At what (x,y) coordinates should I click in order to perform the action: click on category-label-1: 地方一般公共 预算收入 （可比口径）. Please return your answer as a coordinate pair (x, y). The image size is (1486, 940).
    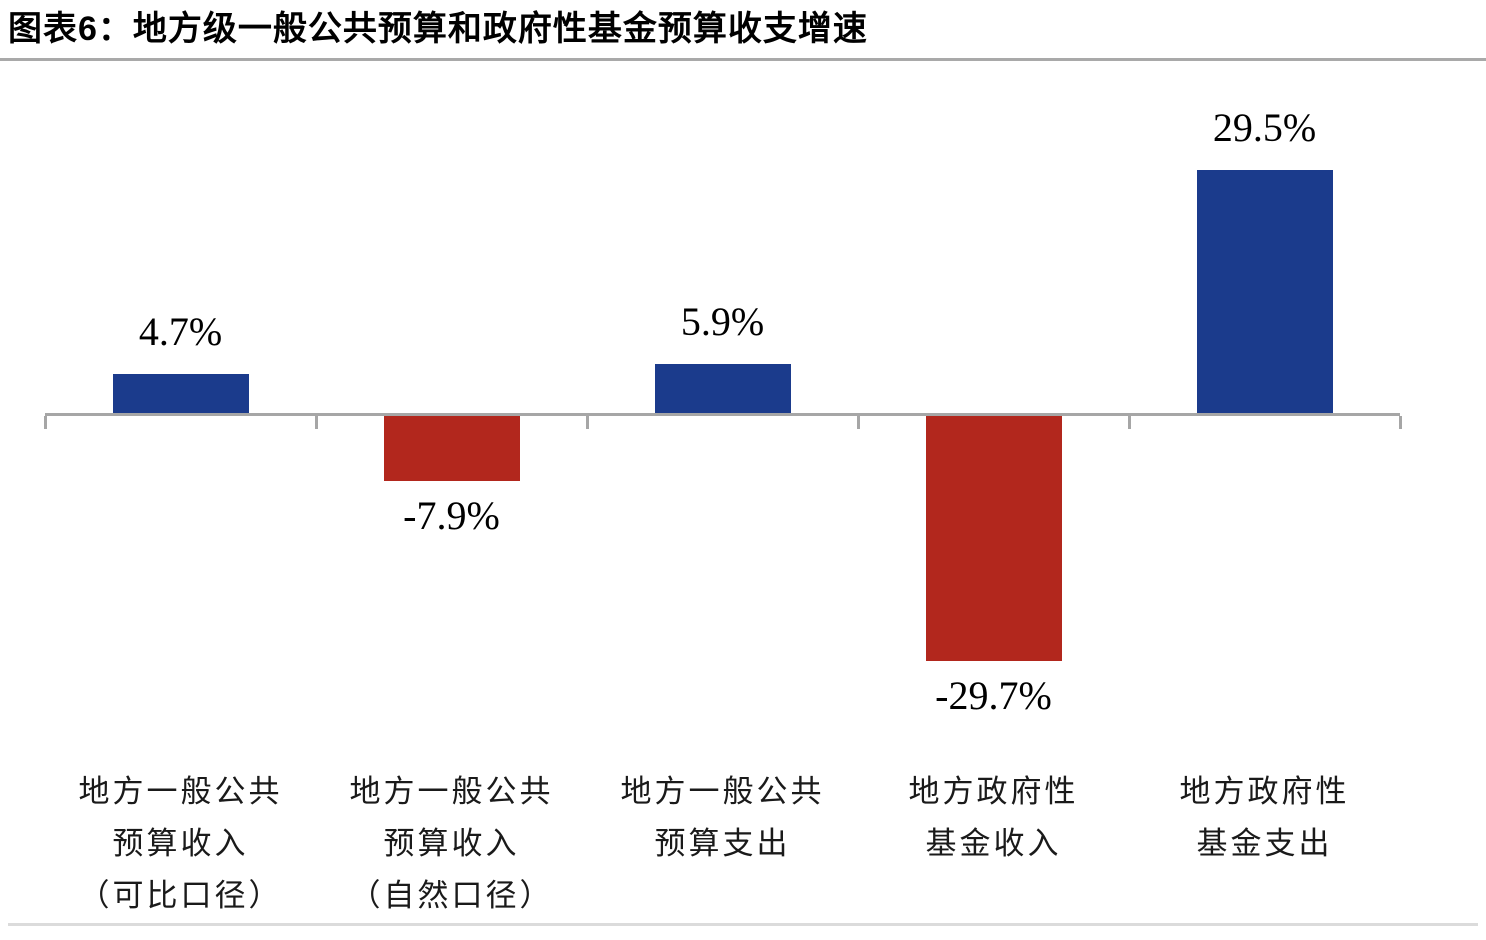
    Looking at the image, I should click on (180, 844).